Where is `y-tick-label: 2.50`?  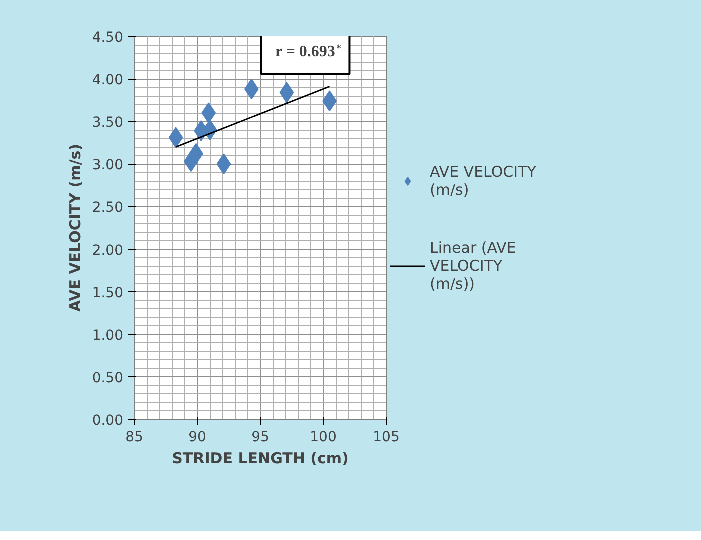
y-tick-label: 2.50 is located at coordinates (108, 208).